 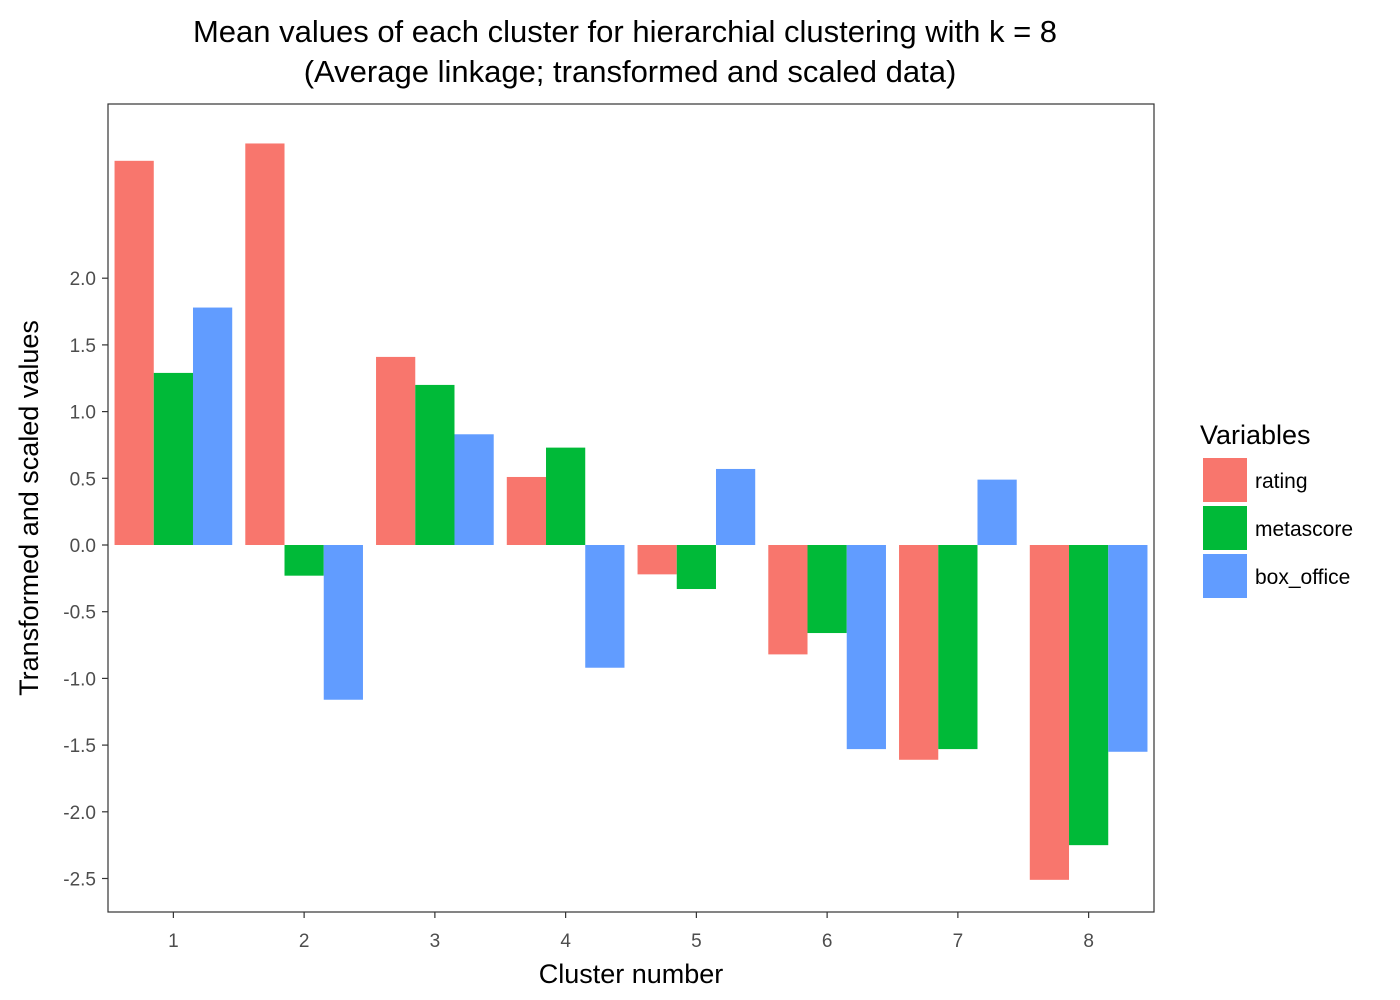 What do you see at coordinates (83, 346) in the screenshot?
I see `y-tick-label: 1.5` at bounding box center [83, 346].